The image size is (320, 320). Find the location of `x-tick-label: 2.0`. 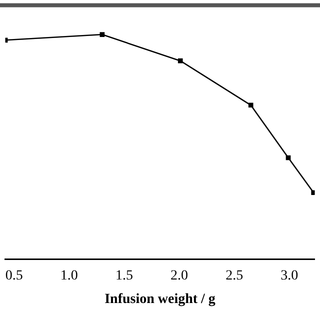

x-tick-label: 2.0 is located at coordinates (179, 276).